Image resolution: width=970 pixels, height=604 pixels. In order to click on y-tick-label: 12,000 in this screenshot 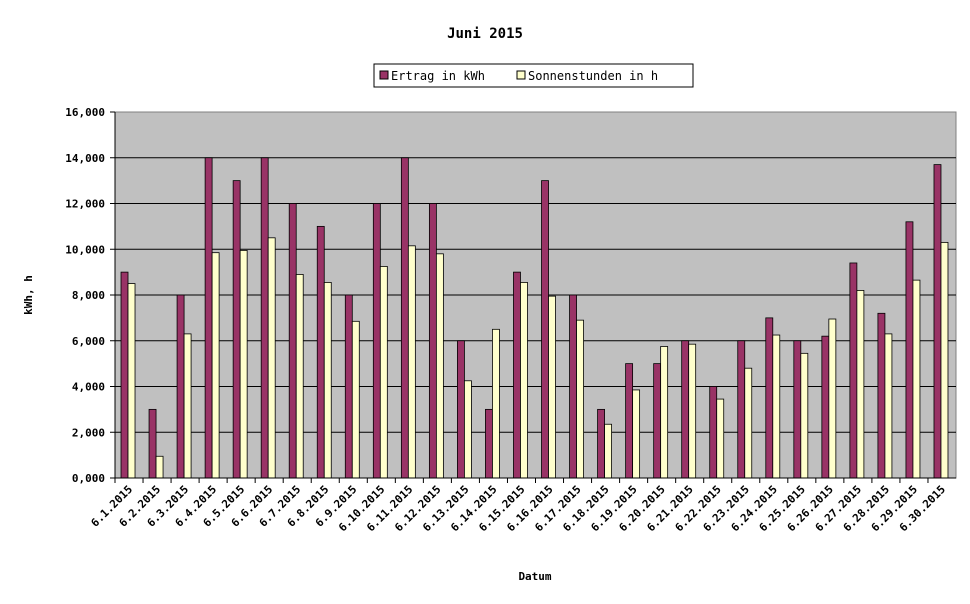, I will do `click(85, 204)`.